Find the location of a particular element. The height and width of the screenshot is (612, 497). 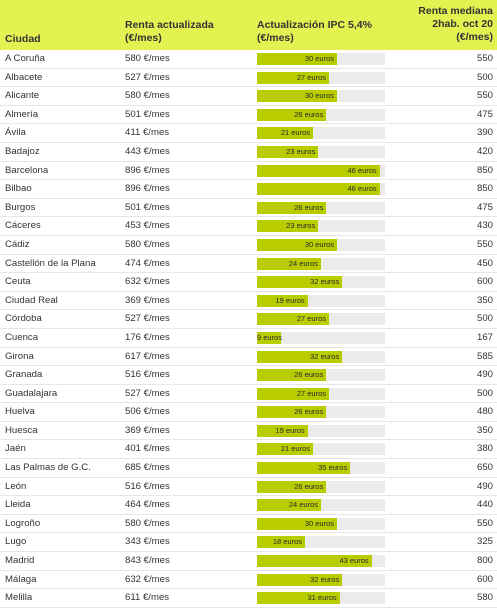

ipc-bar: 32 euros is located at coordinates (300, 282).